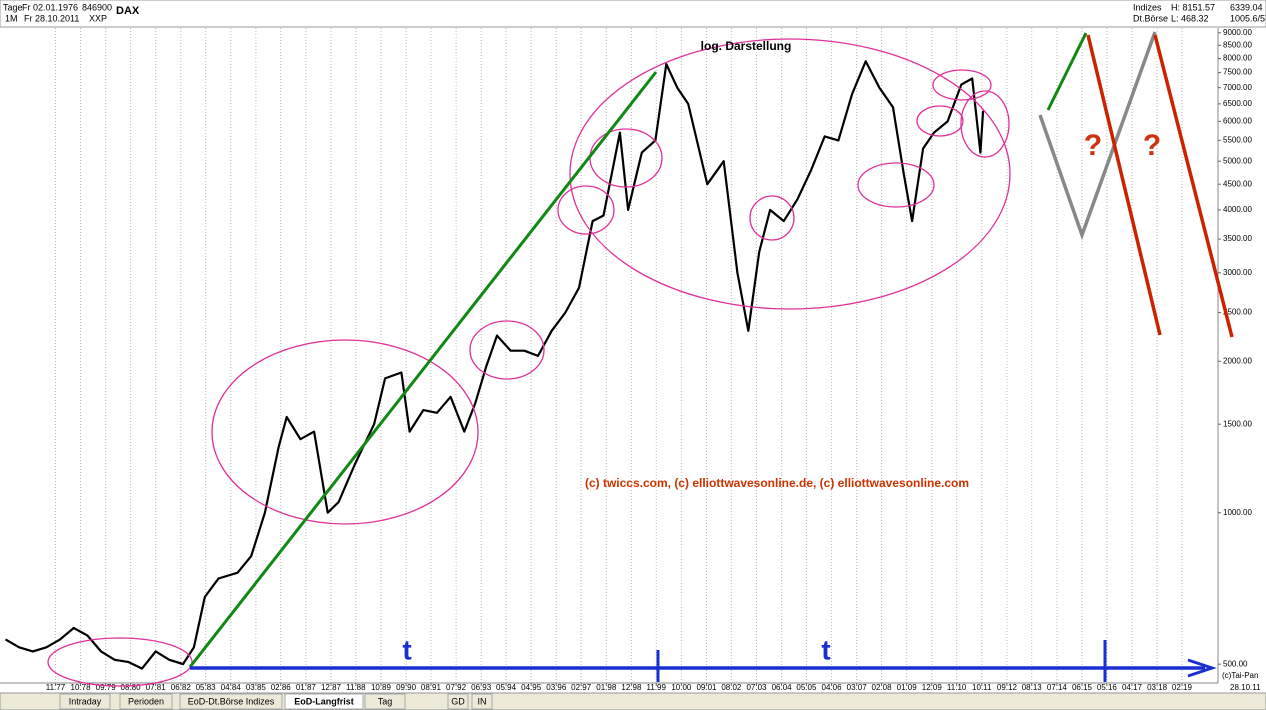  Describe the element at coordinates (531, 687) in the screenshot. I see `x-tick-label: 04.95` at that location.